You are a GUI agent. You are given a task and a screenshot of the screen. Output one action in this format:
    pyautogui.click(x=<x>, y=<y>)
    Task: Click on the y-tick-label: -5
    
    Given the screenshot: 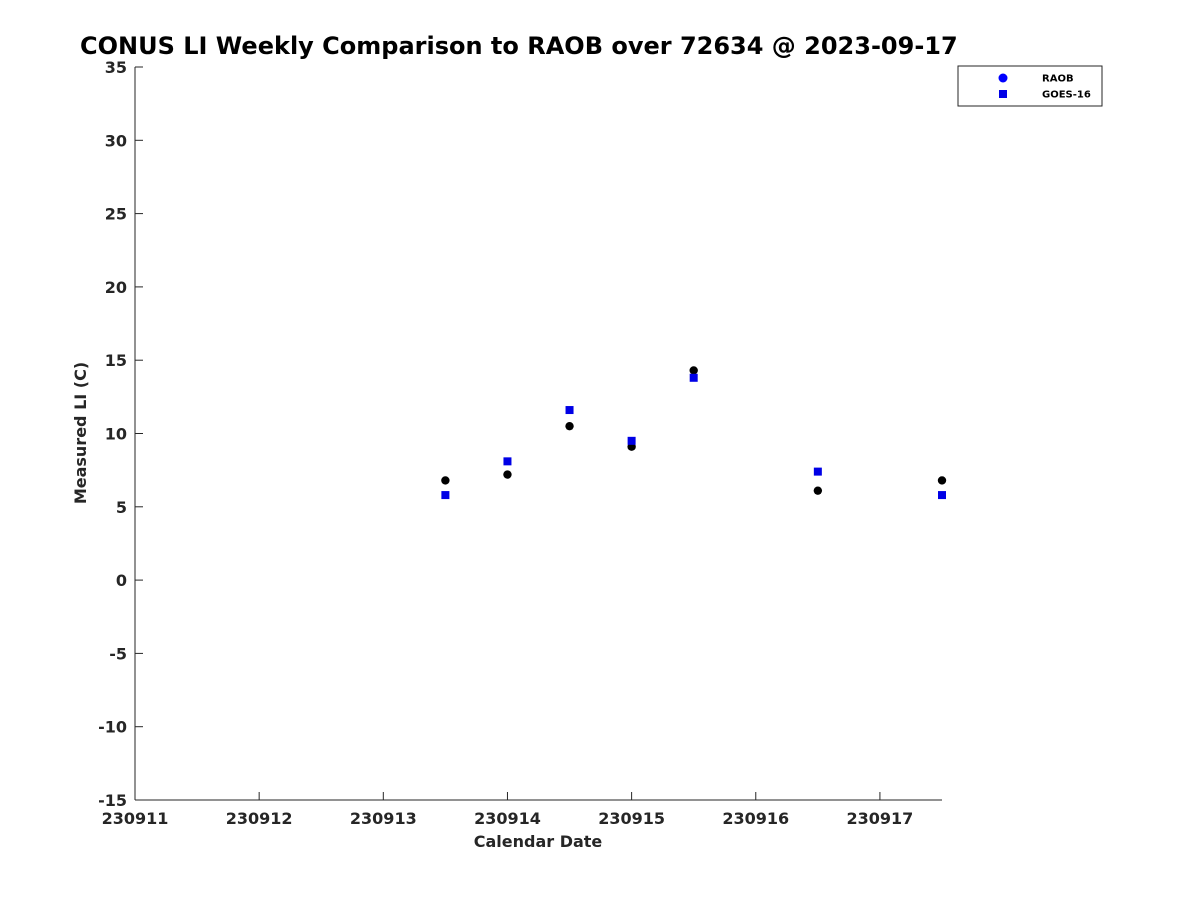 What is the action you would take?
    pyautogui.click(x=118, y=653)
    